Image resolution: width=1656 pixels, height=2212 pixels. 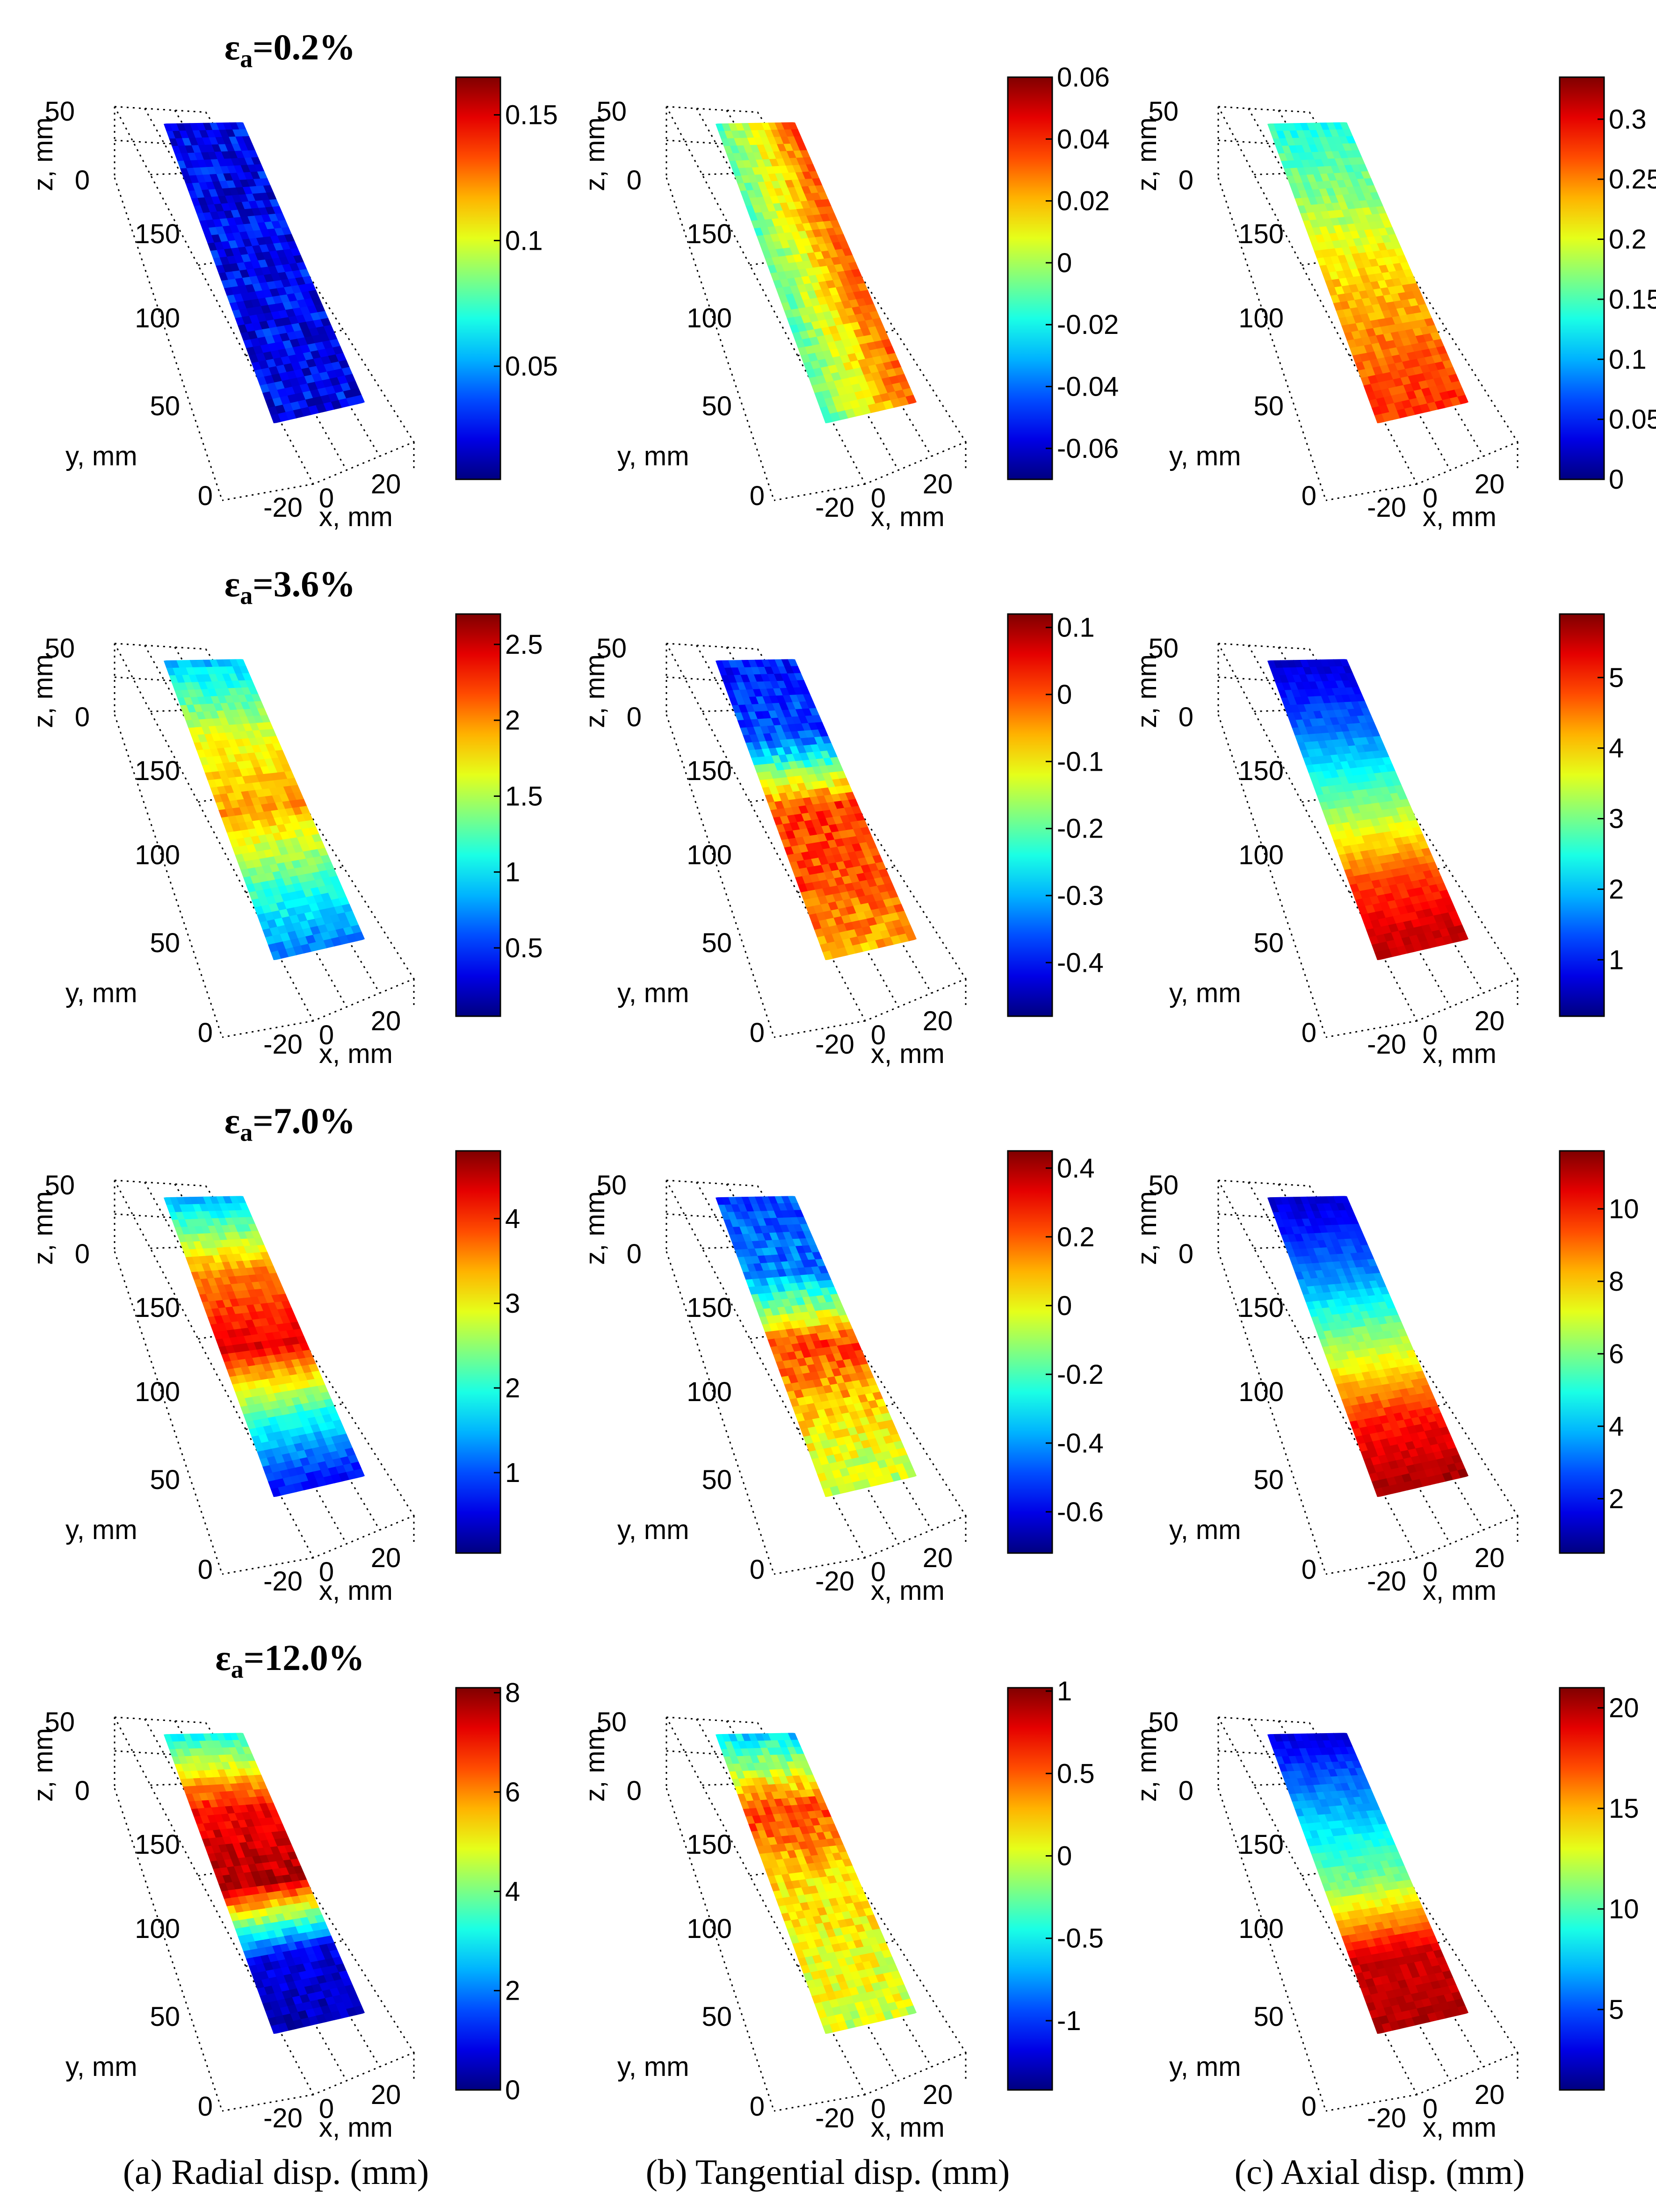 What do you see at coordinates (1076, 628) in the screenshot?
I see `colorbar-tick-label: 0.1` at bounding box center [1076, 628].